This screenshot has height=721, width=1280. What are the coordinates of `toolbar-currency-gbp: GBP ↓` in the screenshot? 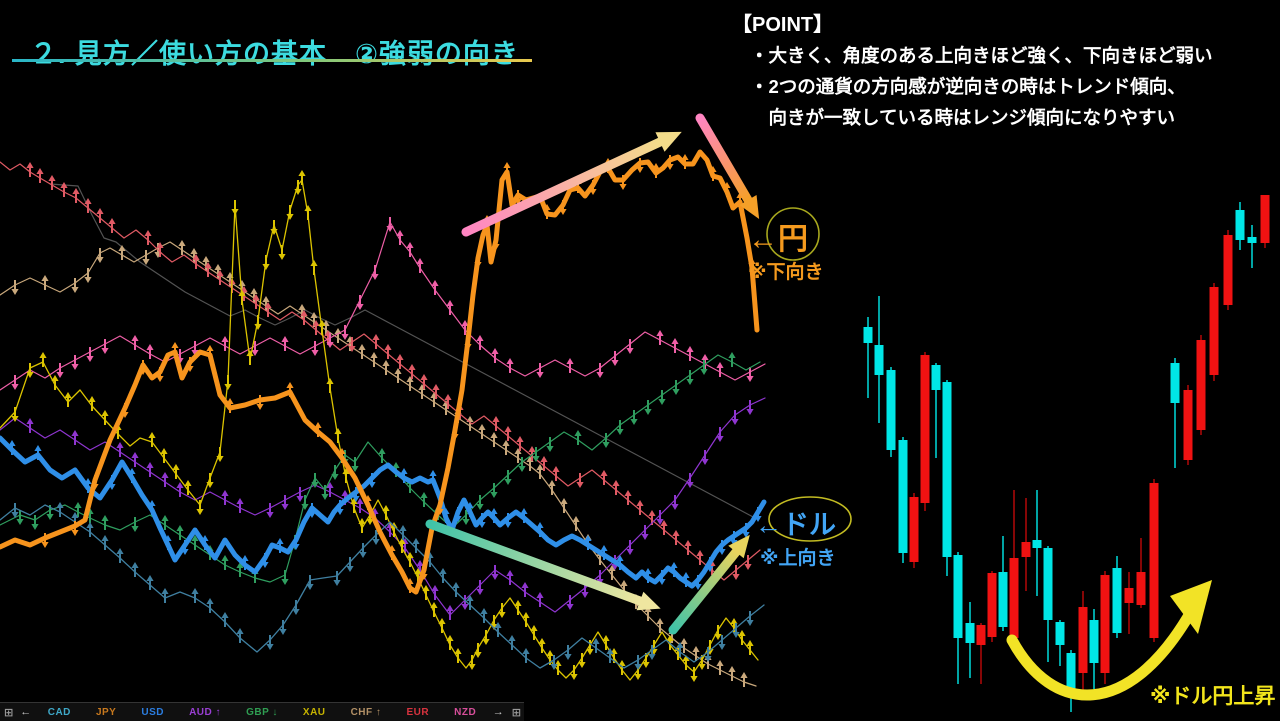 It's located at (262, 712).